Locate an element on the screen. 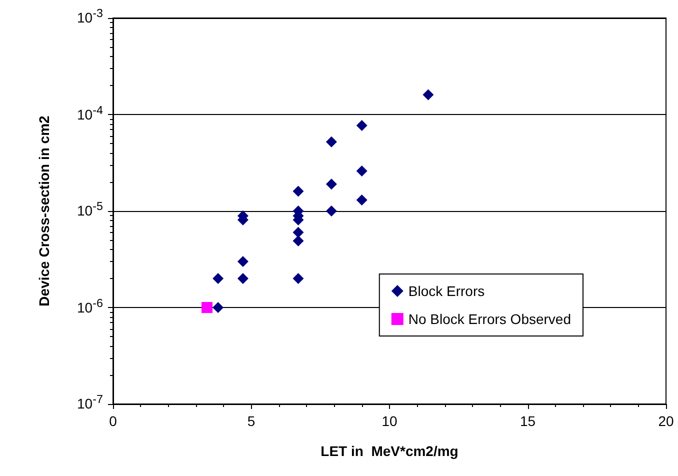  x-tick-label: 20 is located at coordinates (666, 421).